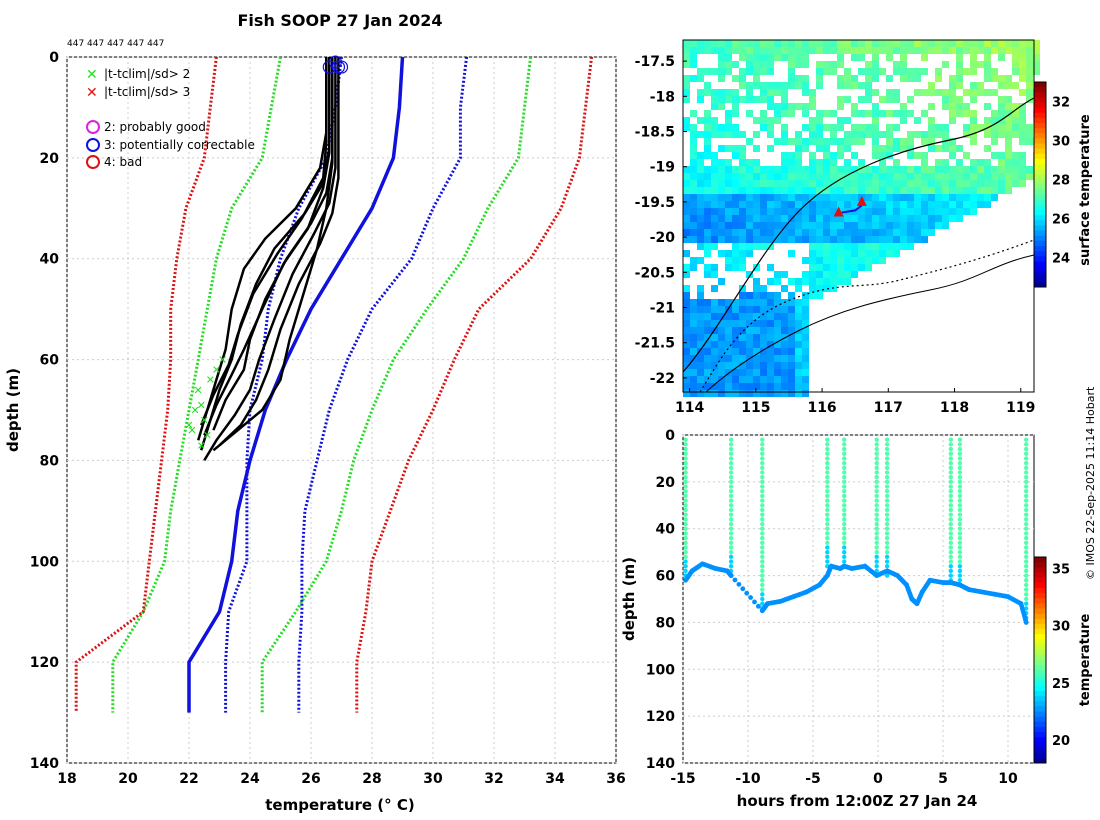  Describe the element at coordinates (128, 779) in the screenshot. I see `x-tick-label: 20` at that location.